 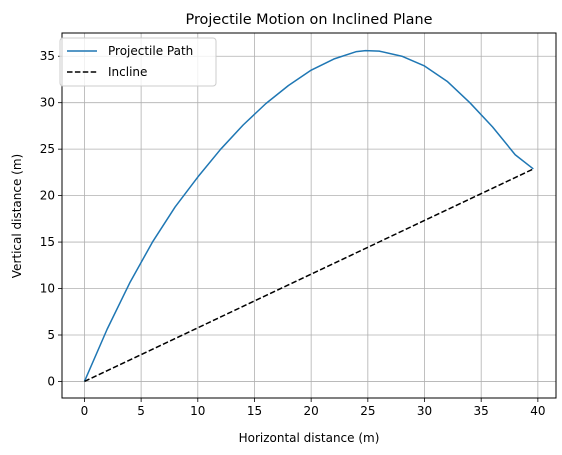 I want to click on y-tick-label: 10, so click(x=47, y=289).